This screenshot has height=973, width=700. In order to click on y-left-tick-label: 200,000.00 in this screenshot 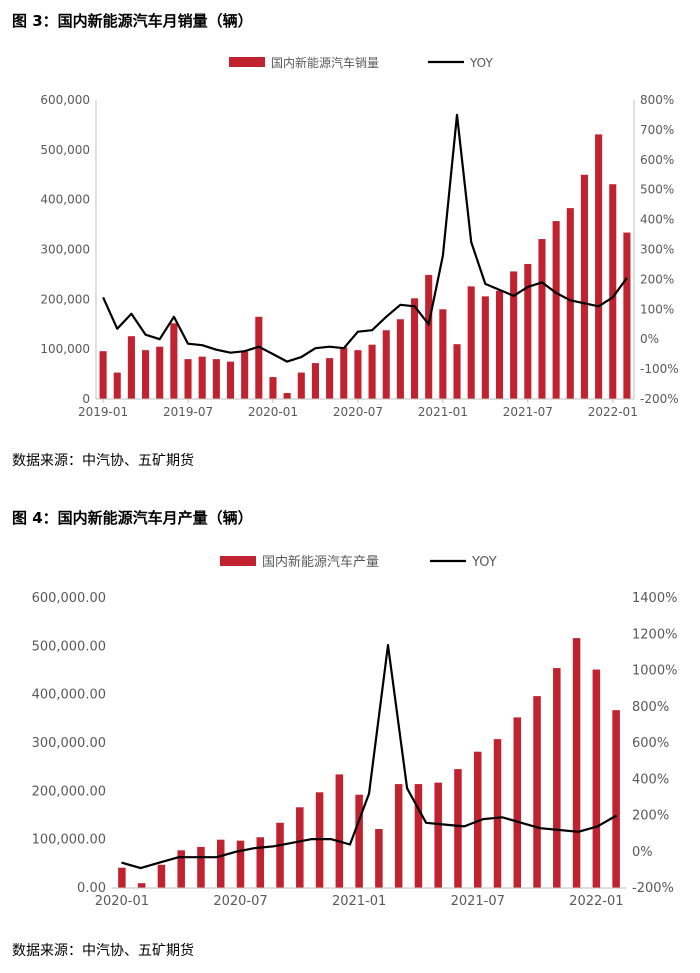, I will do `click(69, 791)`.